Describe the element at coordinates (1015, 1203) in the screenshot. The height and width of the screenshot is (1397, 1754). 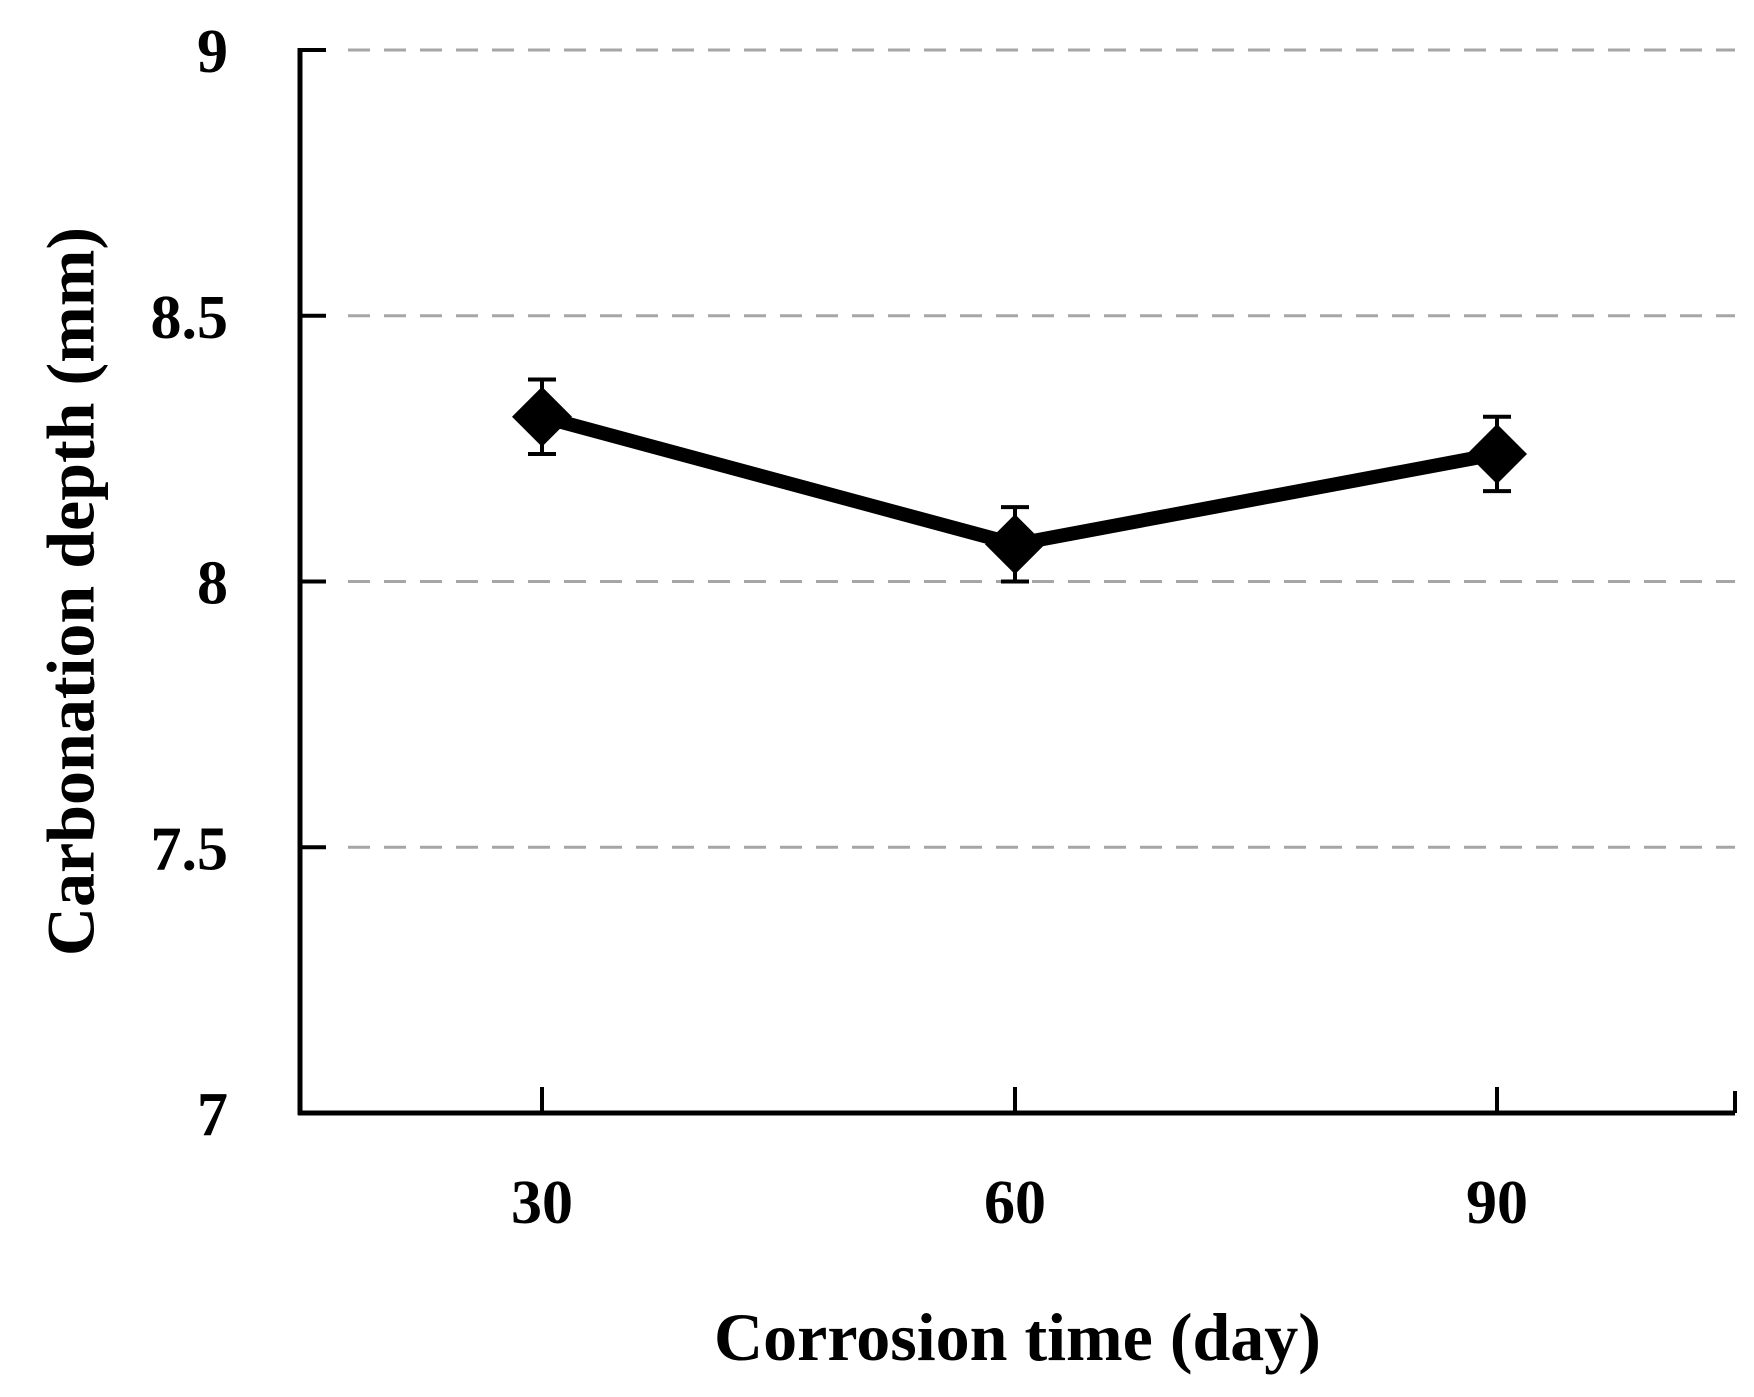
I see `x-tick-label: 60` at that location.